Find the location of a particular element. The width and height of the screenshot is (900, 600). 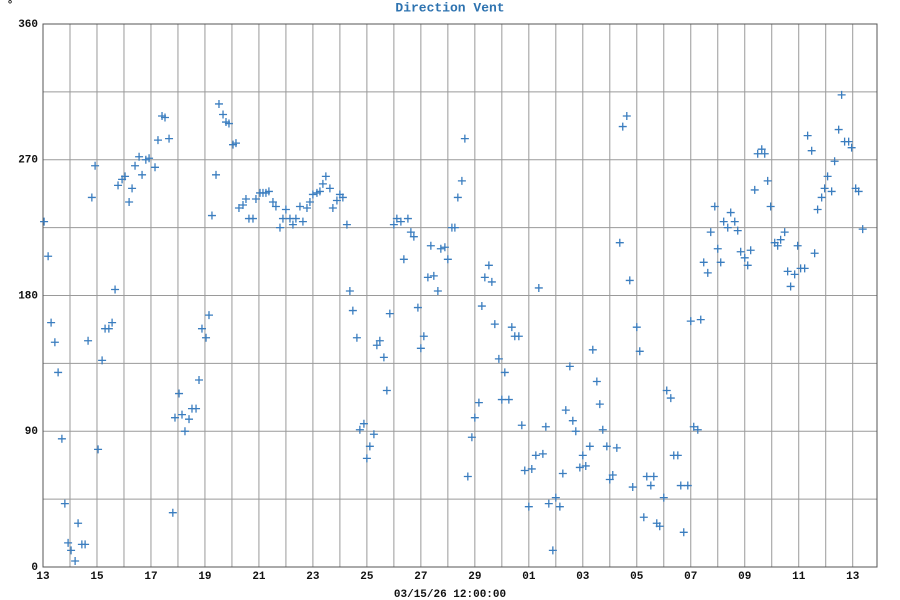

x-tick-label: 07 is located at coordinates (690, 577).